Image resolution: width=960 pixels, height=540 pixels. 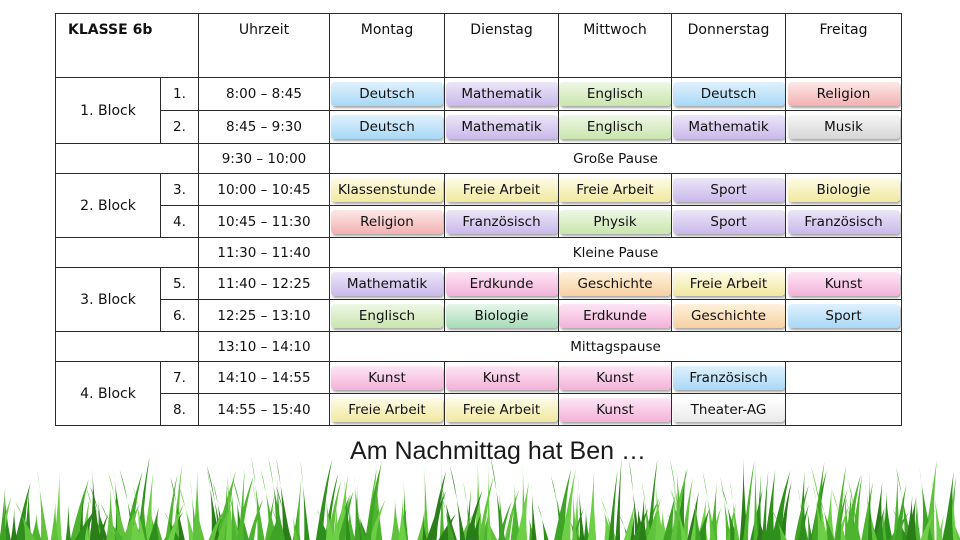 I want to click on block-label: 4. Block, so click(x=108, y=393).